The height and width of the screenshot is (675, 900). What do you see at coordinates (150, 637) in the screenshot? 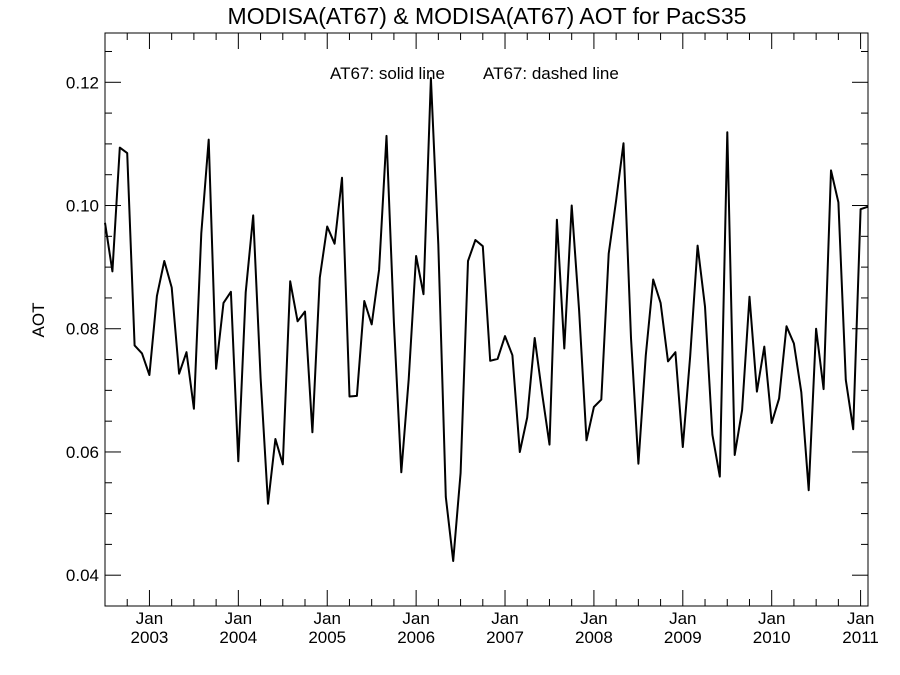
I see `x-tick-year-label: 2003` at bounding box center [150, 637].